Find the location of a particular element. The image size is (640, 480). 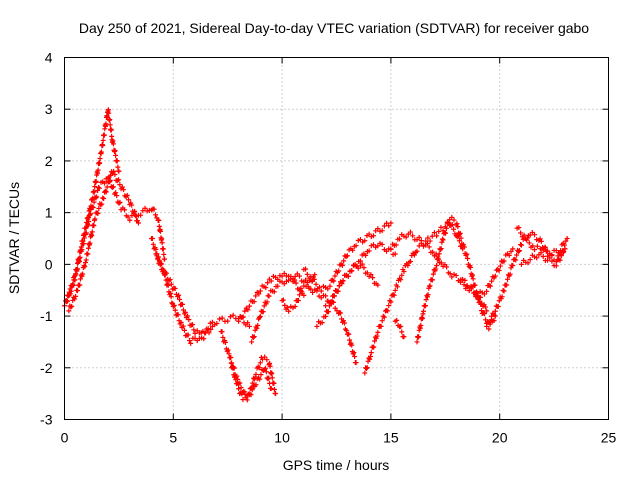

series-sat-m is located at coordinates (352, 285).